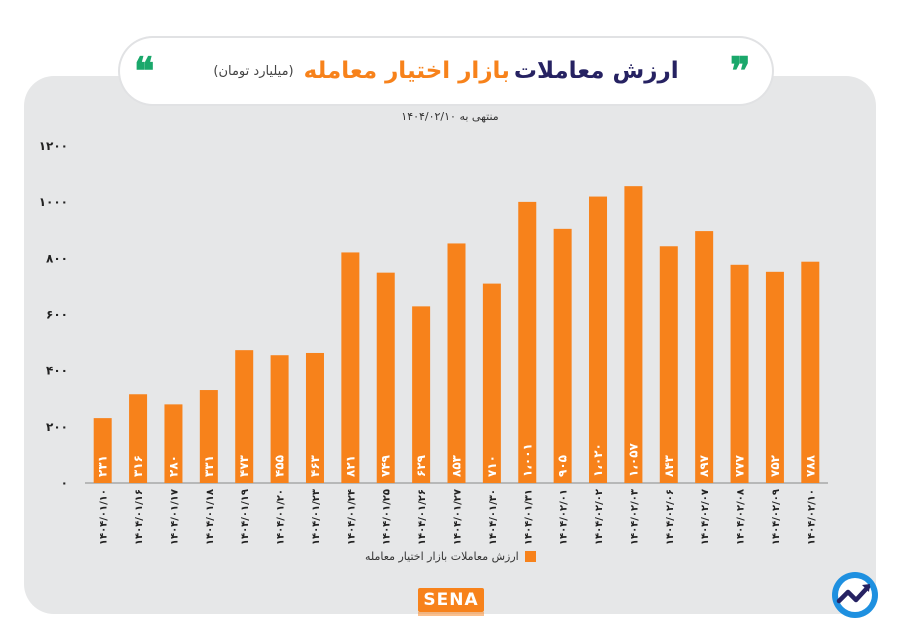  Describe the element at coordinates (775, 465) in the screenshot. I see `bar-value-label: ۷۵۲` at that location.